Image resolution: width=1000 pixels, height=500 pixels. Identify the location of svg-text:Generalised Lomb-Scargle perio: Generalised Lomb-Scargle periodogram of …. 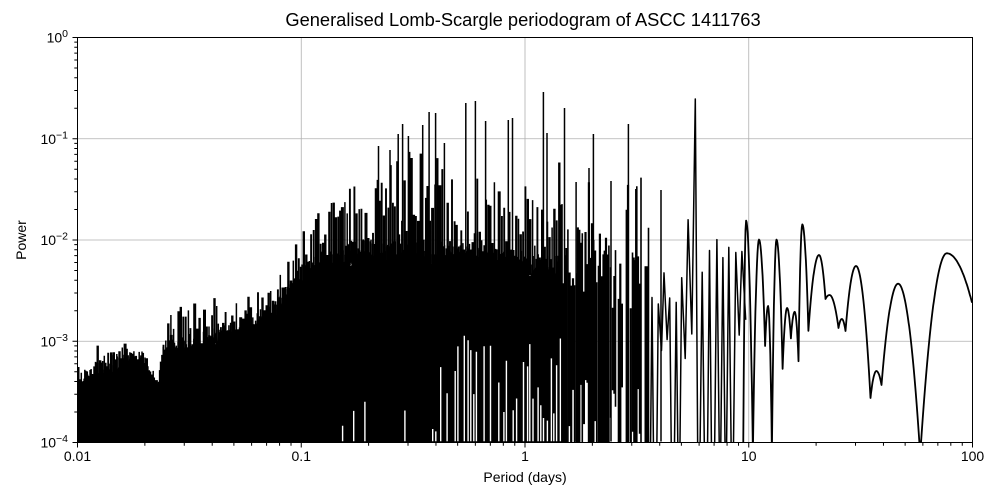
(522, 19).